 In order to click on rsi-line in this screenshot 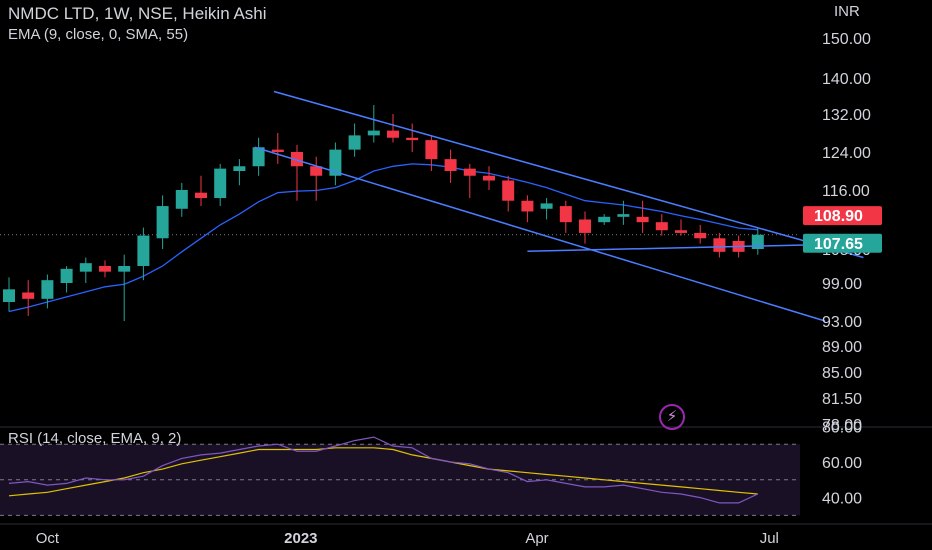, I will do `click(383, 470)`.